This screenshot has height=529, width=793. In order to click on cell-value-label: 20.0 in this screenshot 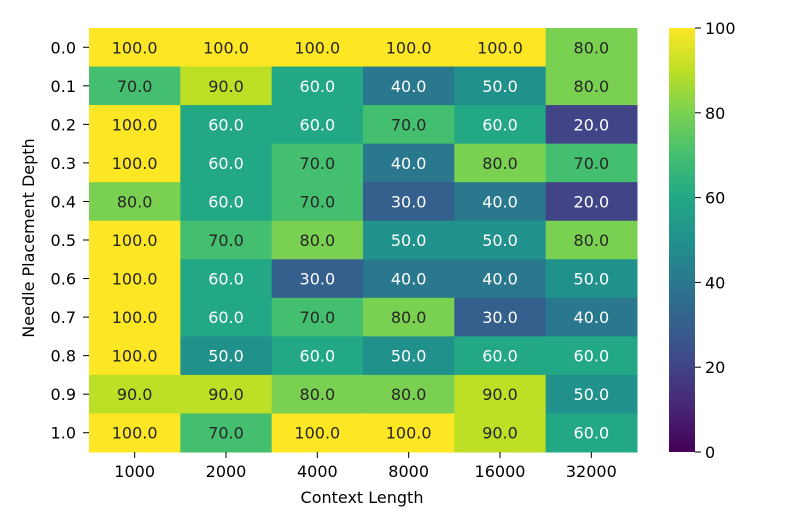, I will do `click(592, 124)`.